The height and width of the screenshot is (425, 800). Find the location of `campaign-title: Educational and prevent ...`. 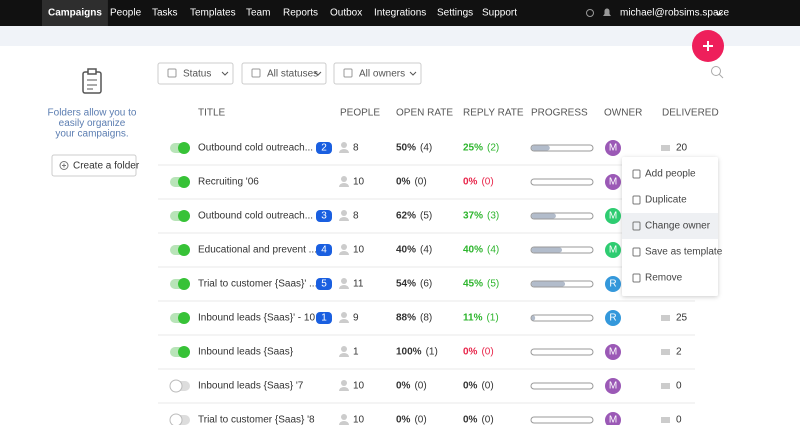

campaign-title: Educational and prevent ... is located at coordinates (257, 250).